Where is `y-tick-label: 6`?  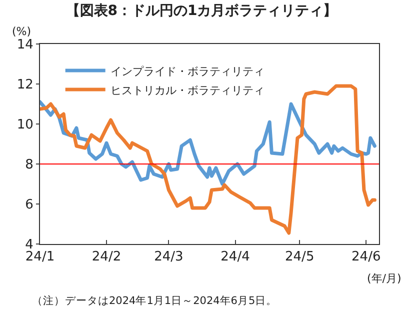
y-tick-label: 6 is located at coordinates (29, 205).